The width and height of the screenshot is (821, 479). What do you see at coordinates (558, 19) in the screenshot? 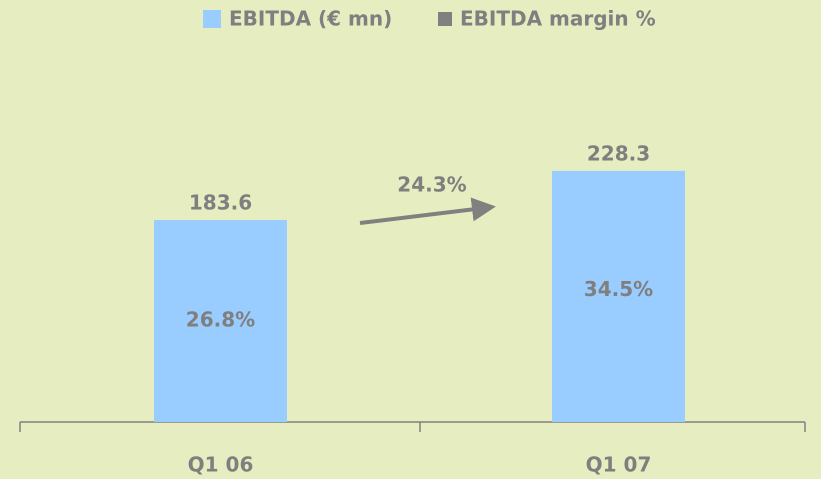
I see `legend-label: EBITDA margin %` at bounding box center [558, 19].